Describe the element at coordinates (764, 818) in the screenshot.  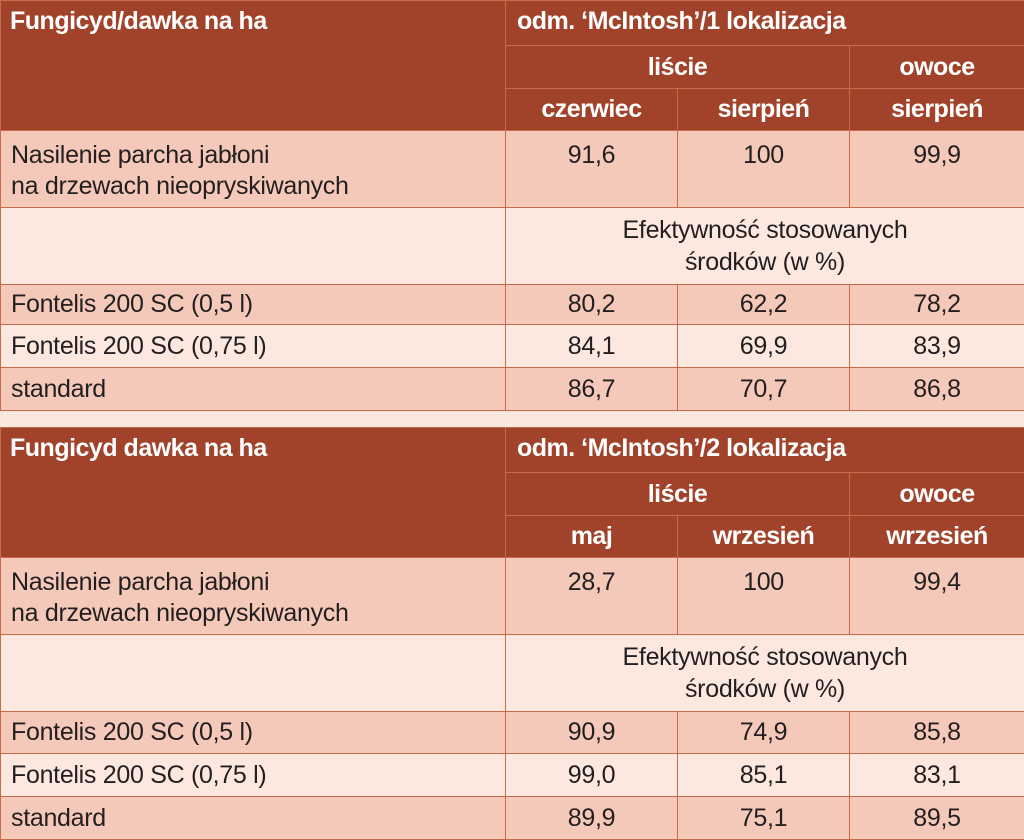
I see `row-value: 75,1` at that location.